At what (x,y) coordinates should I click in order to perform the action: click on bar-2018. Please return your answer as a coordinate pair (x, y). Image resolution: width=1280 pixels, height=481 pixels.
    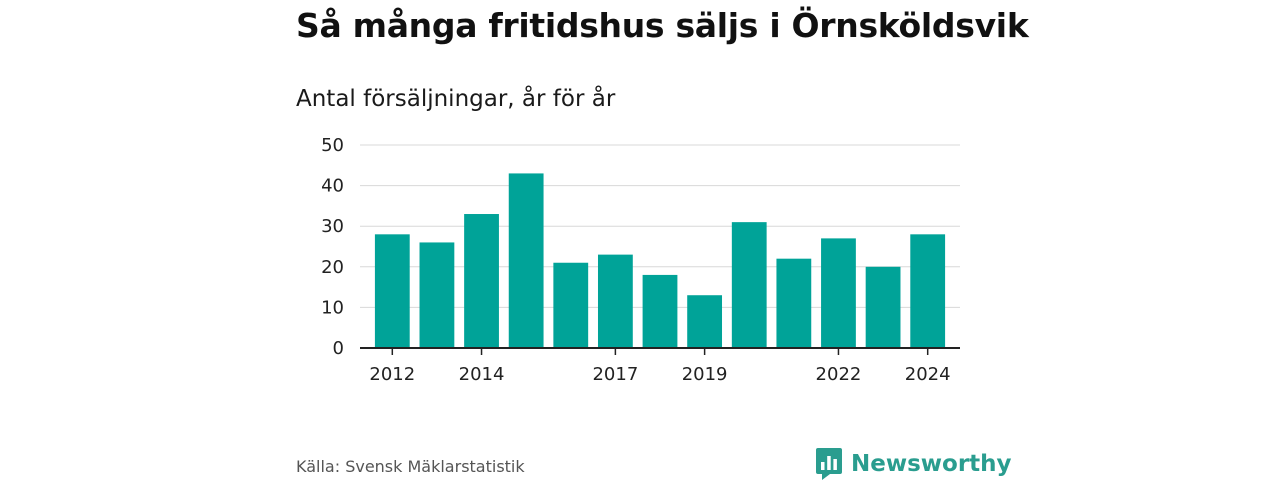
    Looking at the image, I should click on (660, 311).